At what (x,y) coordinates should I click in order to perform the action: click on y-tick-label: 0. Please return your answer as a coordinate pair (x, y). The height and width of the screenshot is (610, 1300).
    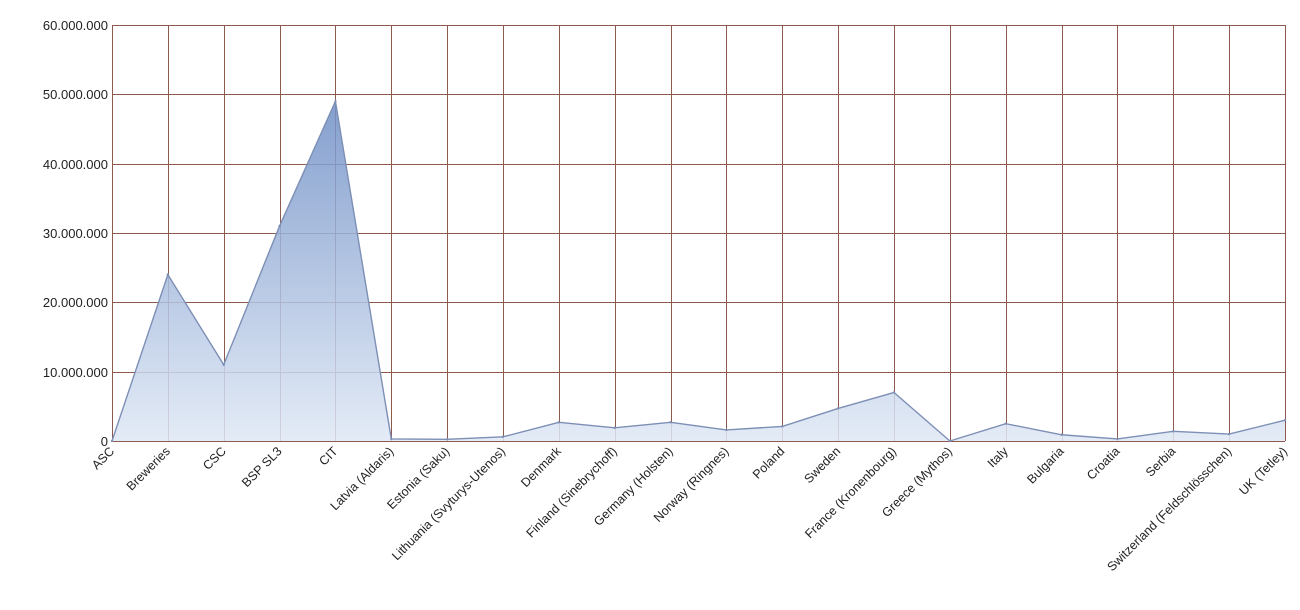
    Looking at the image, I should click on (104, 441).